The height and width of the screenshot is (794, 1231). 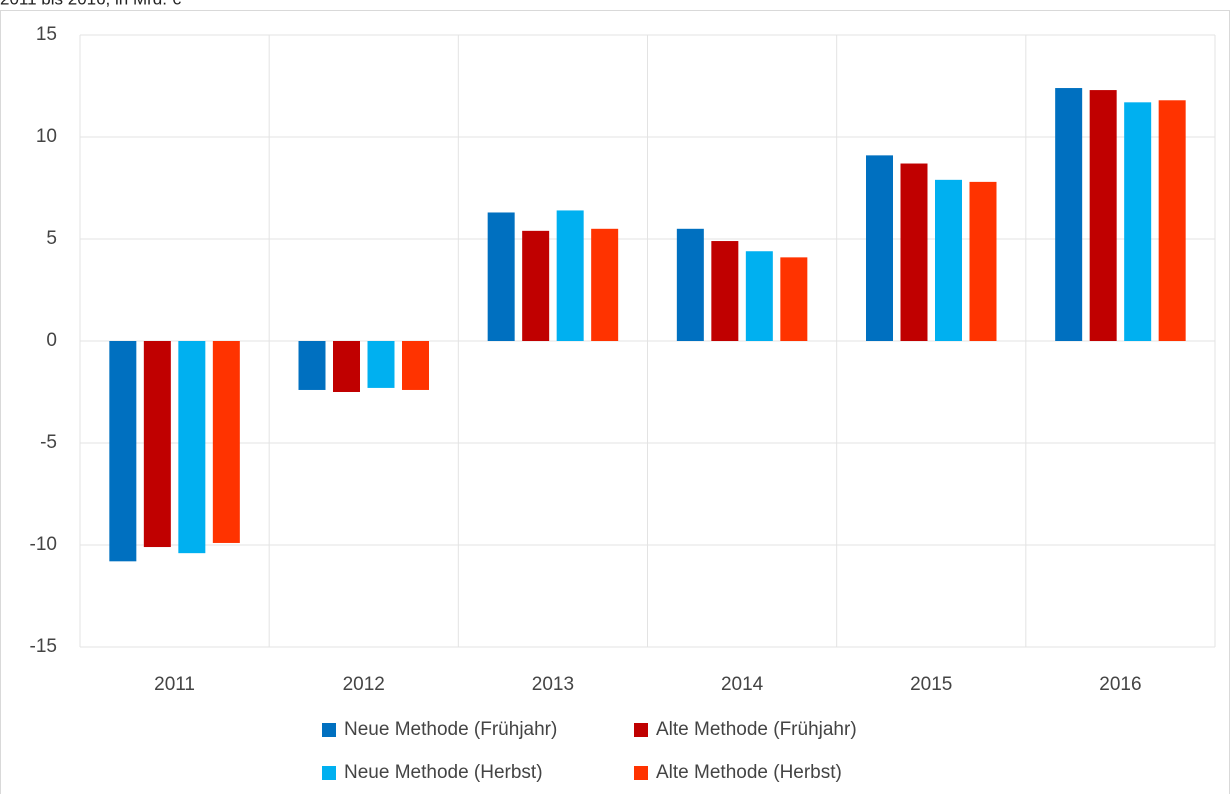 I want to click on y-tick-label: 0, so click(x=51, y=340).